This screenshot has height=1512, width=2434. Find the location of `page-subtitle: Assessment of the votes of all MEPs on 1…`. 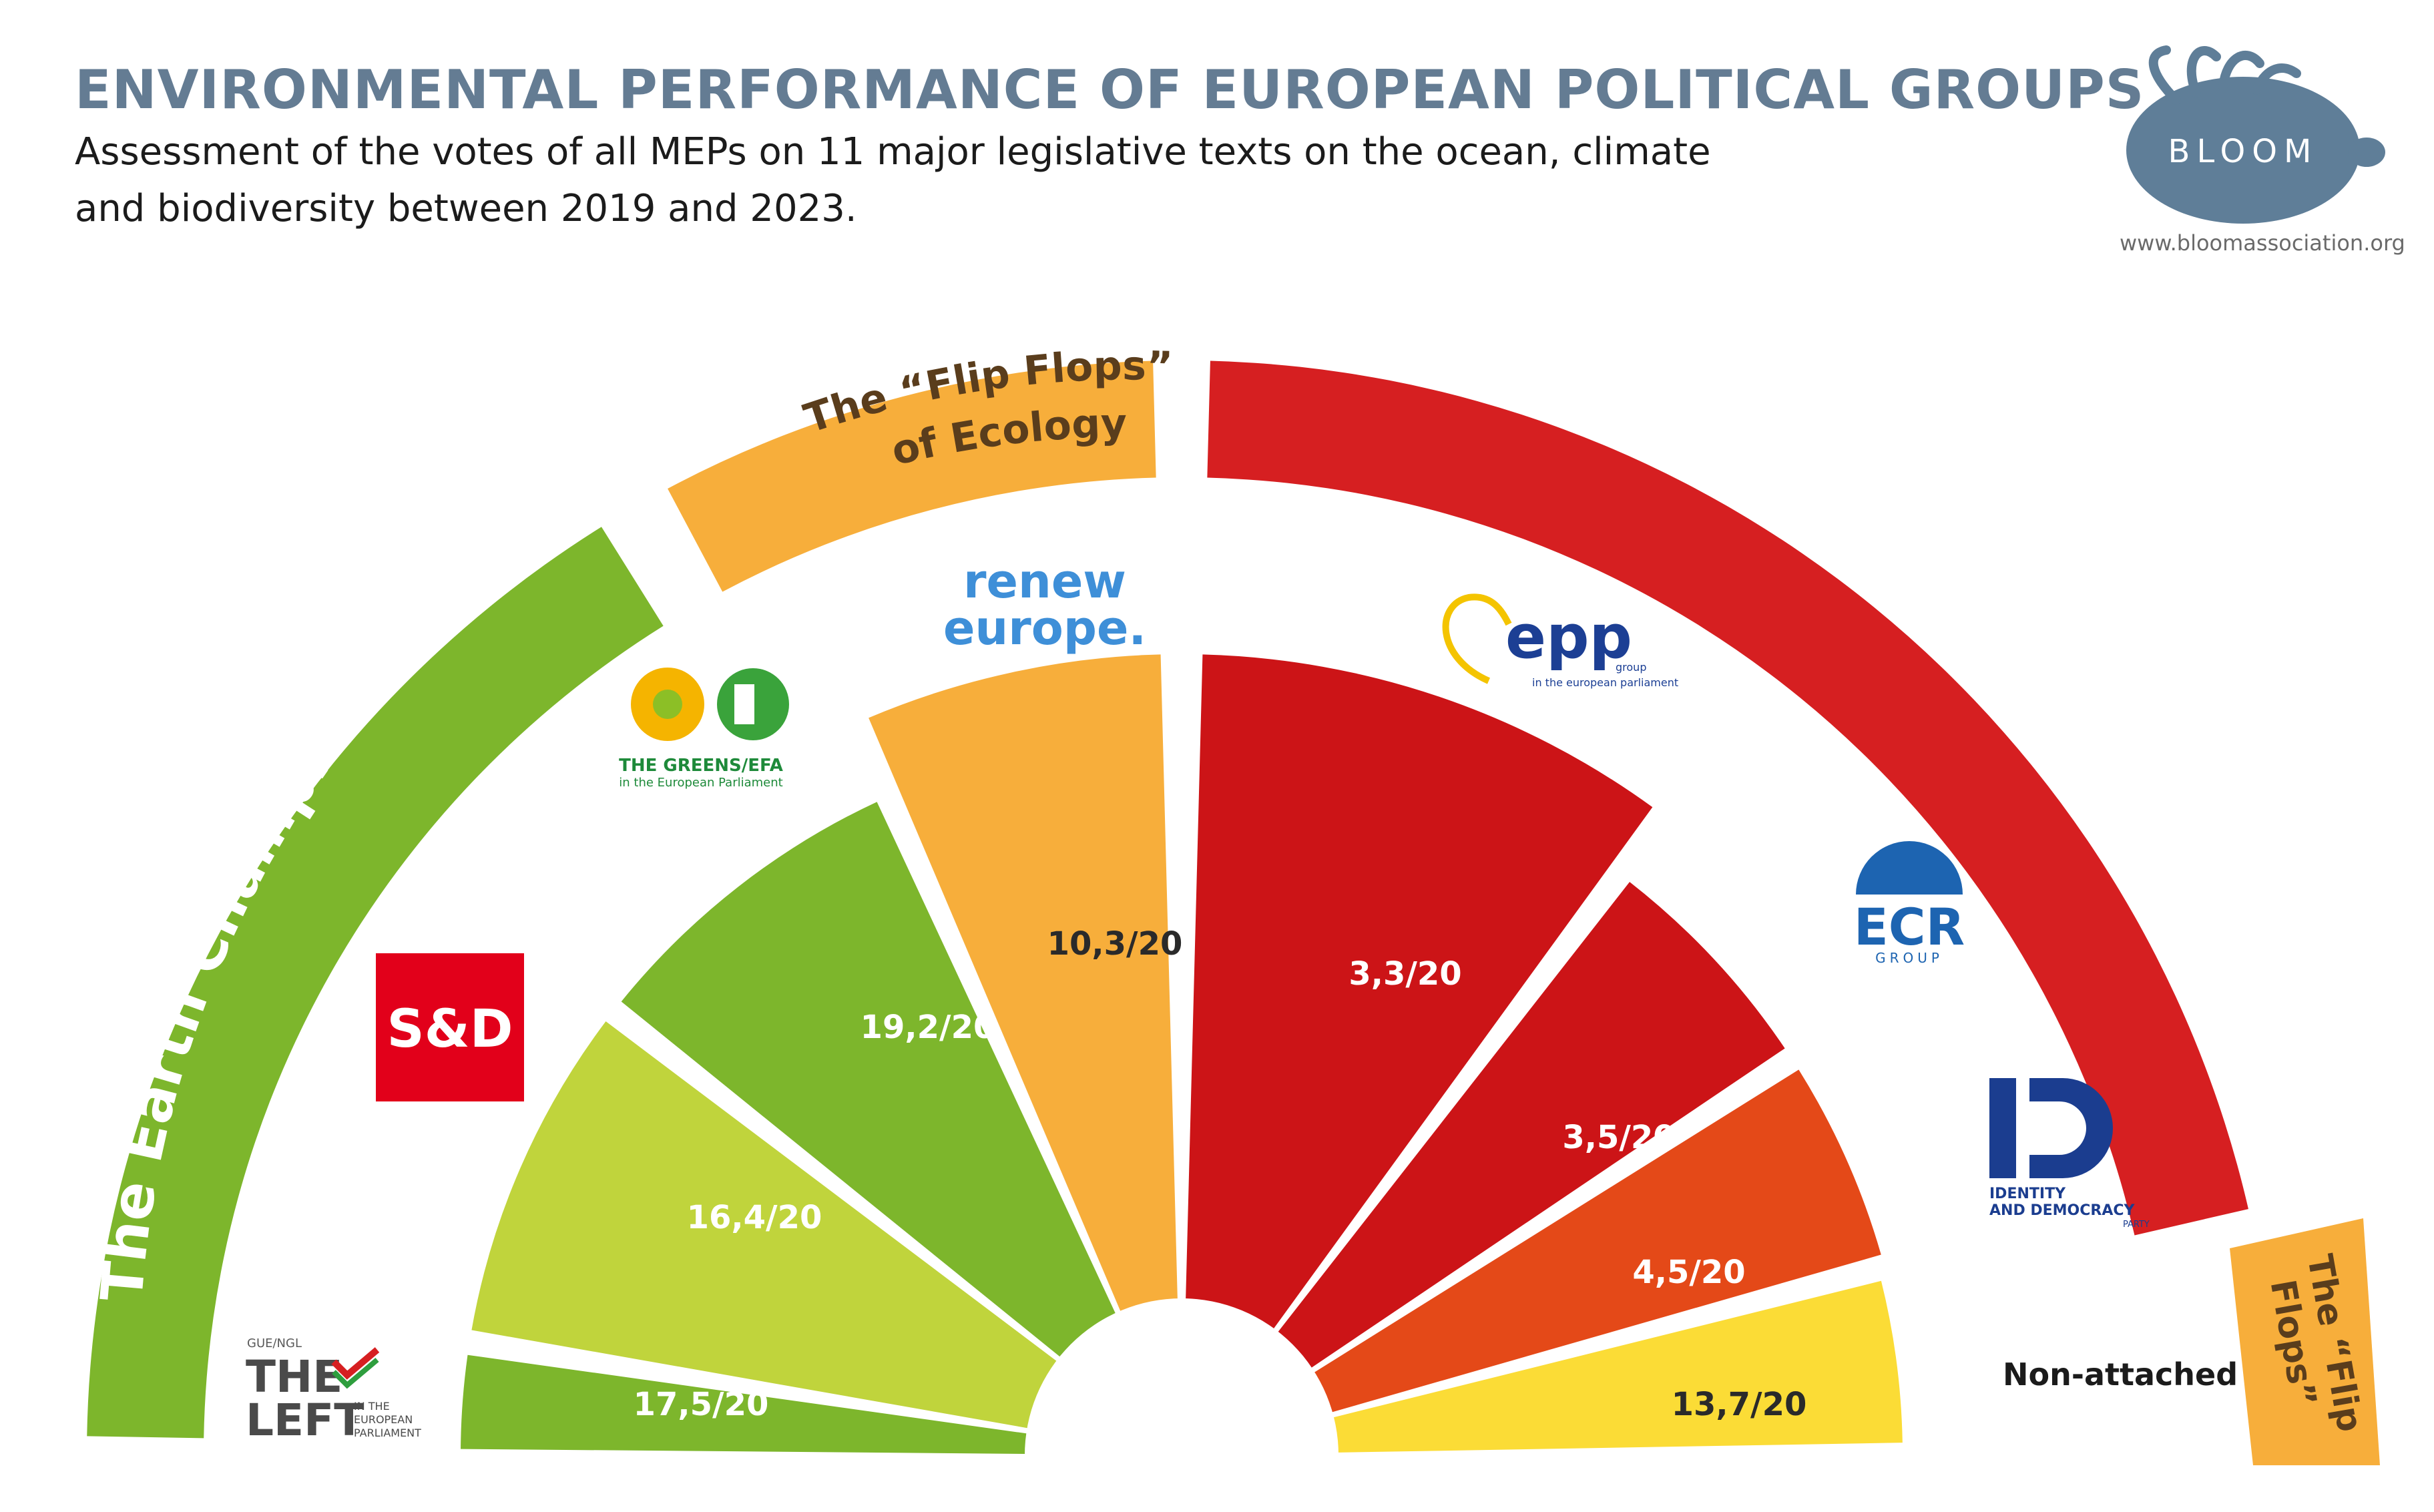

page-subtitle: Assessment of the votes of all MEPs on 1… is located at coordinates (893, 180).